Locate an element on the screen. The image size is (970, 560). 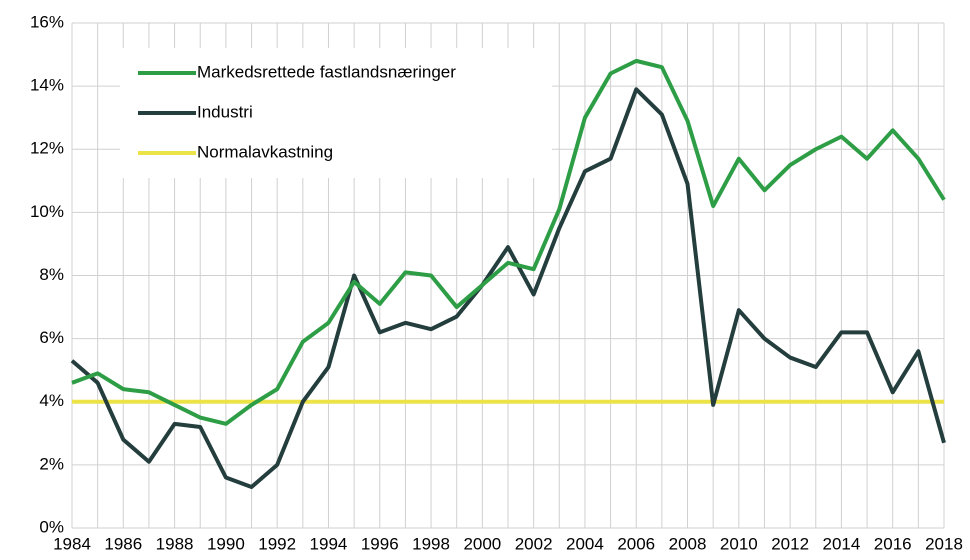
x-tick-label: 1990 is located at coordinates (226, 543).